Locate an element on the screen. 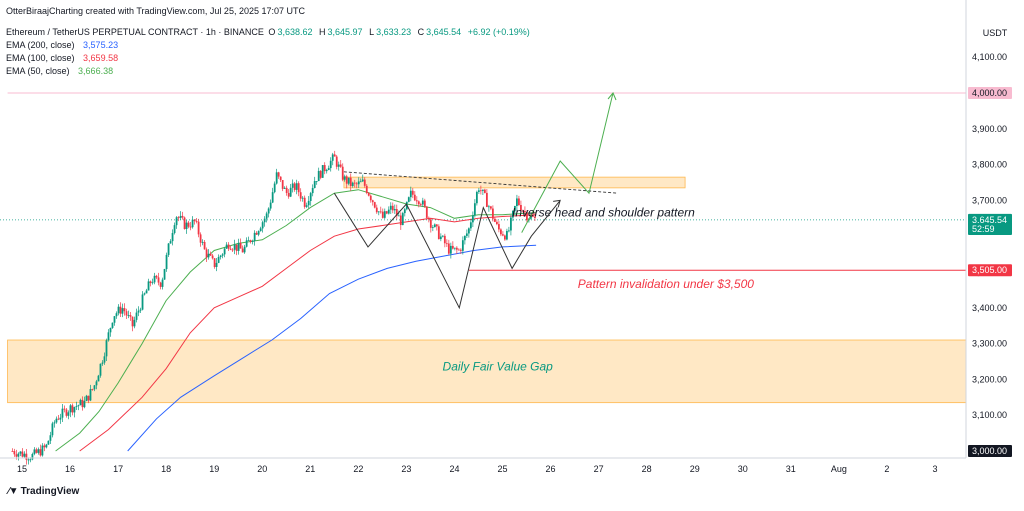 Image resolution: width=1024 pixels, height=511 pixels. neckline is located at coordinates (480, 182).